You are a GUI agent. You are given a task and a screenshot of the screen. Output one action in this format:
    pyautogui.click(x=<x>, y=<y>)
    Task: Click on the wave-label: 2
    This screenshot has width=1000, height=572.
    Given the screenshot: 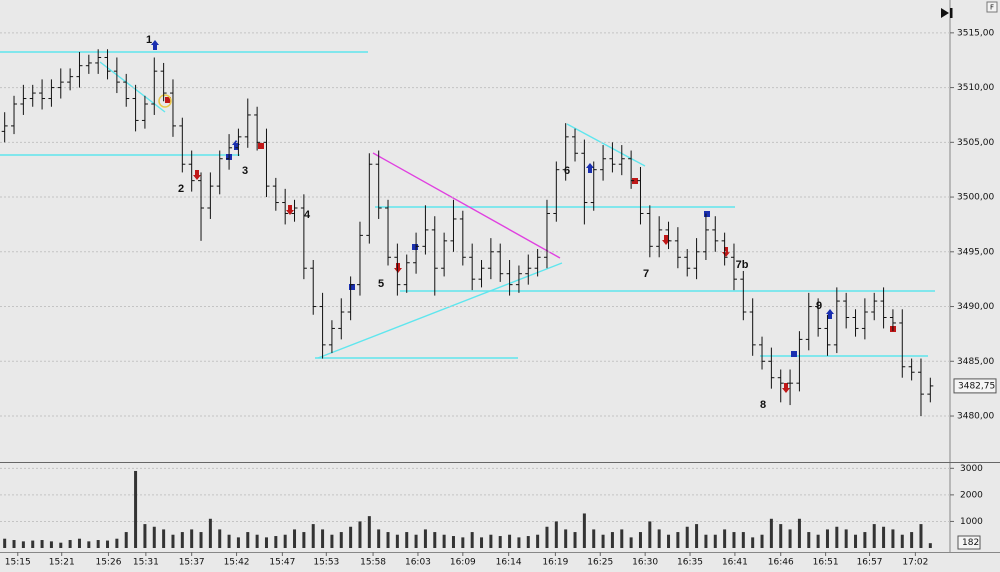 What is the action you would take?
    pyautogui.click(x=181, y=189)
    